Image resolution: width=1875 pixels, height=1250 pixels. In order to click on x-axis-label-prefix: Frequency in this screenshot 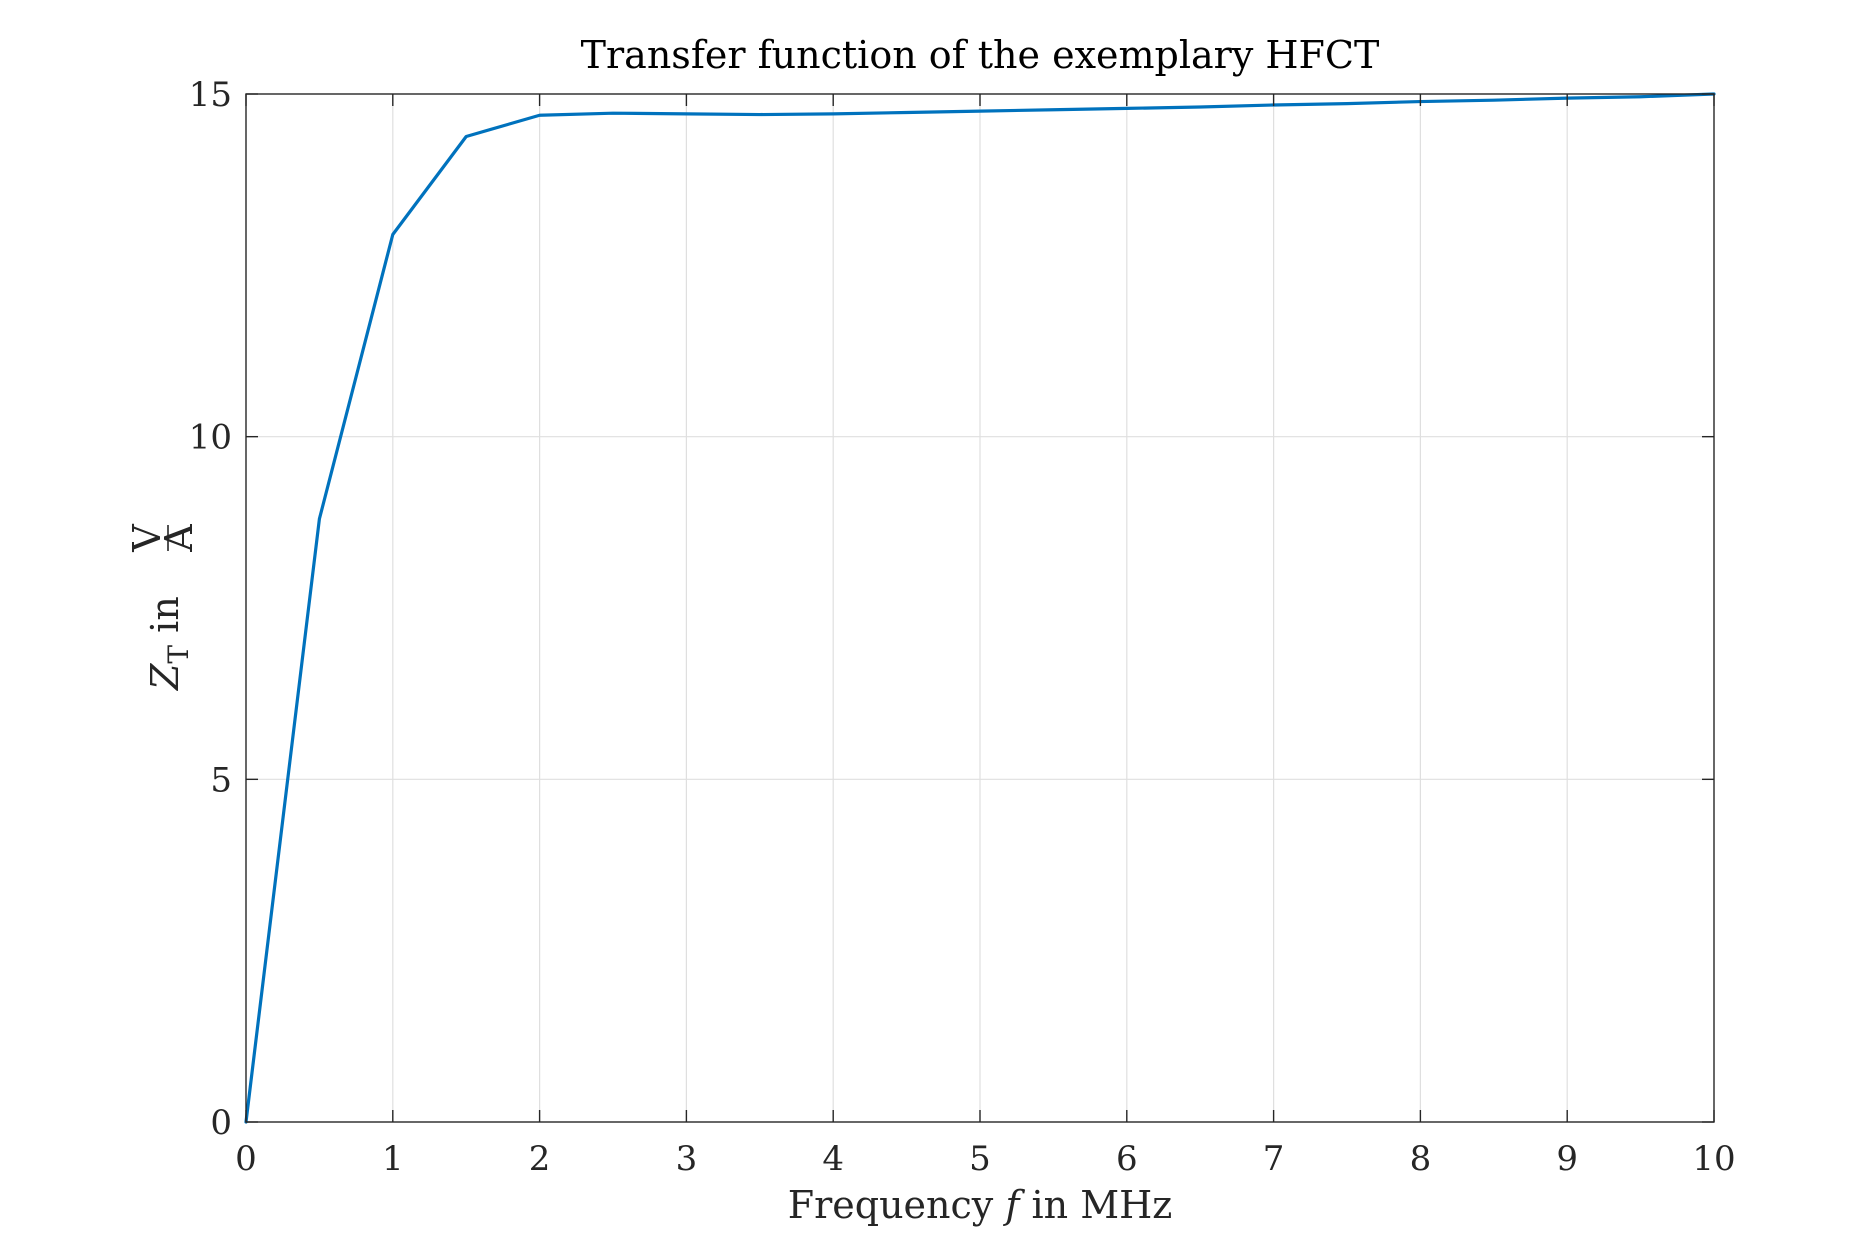, I will do `click(897, 1205)`.